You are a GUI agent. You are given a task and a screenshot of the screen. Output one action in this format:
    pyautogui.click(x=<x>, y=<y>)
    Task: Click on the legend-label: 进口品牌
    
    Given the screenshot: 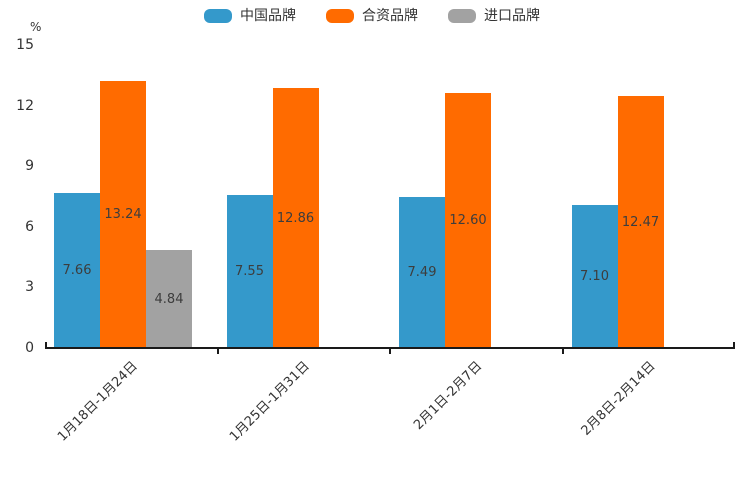 What is the action you would take?
    pyautogui.click(x=512, y=16)
    